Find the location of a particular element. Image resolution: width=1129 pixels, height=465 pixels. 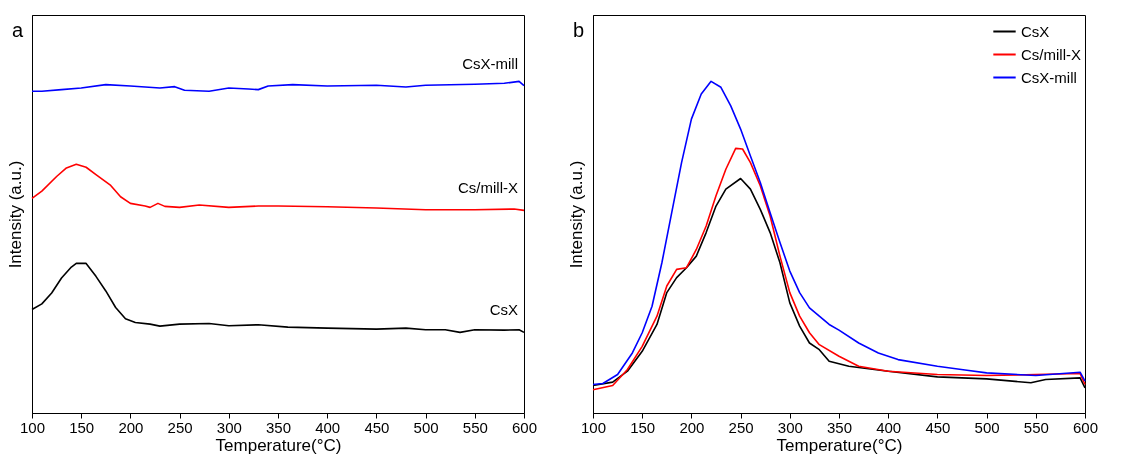

legend-label: CsX-mill is located at coordinates (1049, 77).